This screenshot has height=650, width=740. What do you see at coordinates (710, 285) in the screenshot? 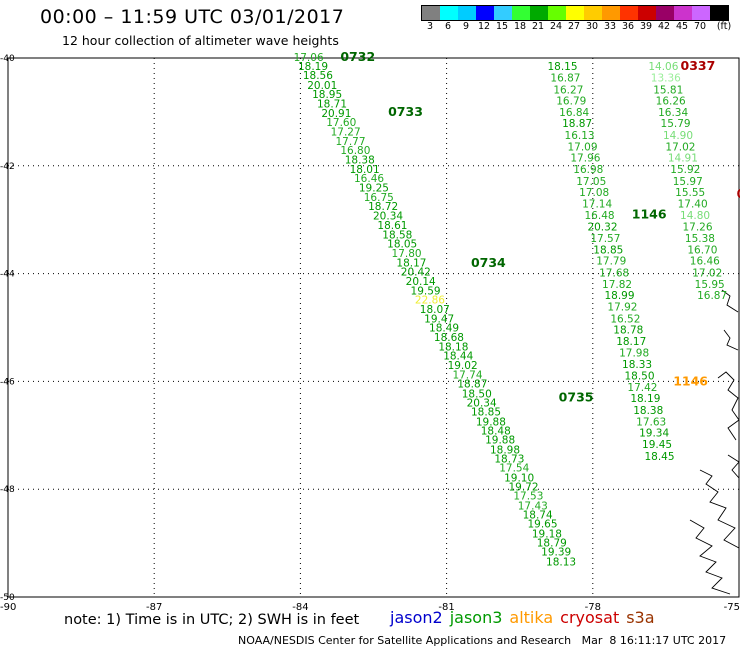
I see `wave-height-value: 15.95` at bounding box center [710, 285].